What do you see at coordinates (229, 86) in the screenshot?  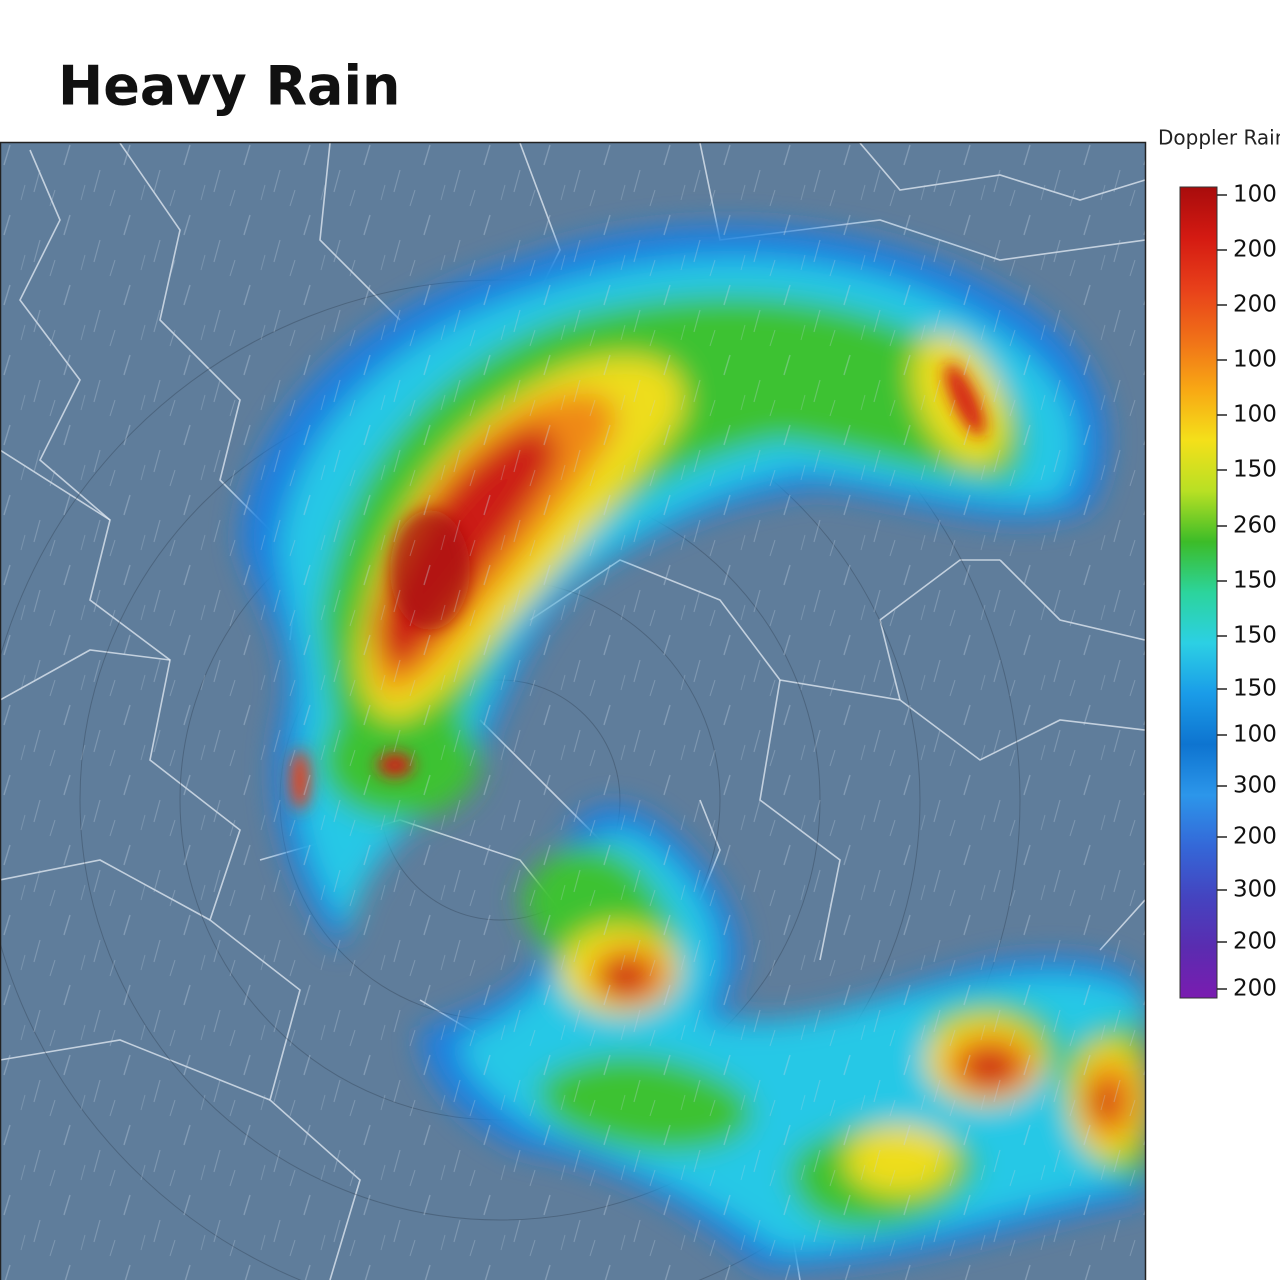 I see `title: Heavy Rain` at bounding box center [229, 86].